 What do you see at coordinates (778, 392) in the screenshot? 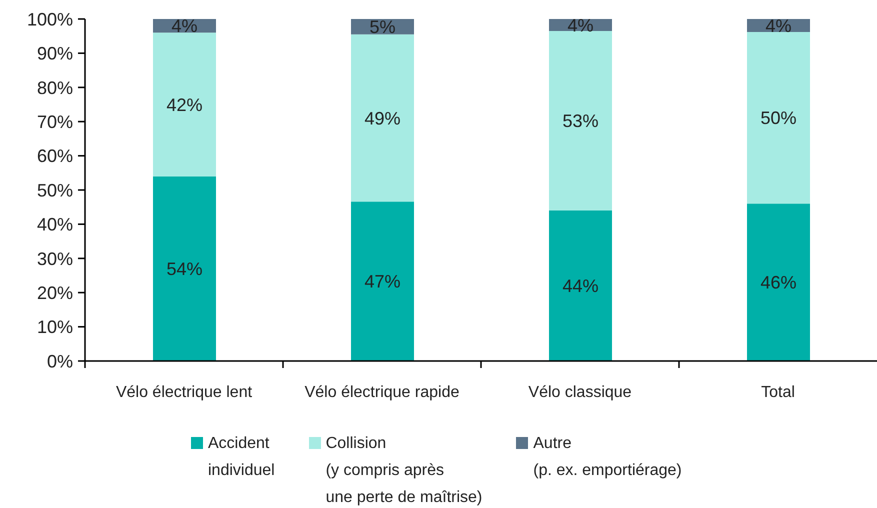
I see `x-tick-label: Total` at bounding box center [778, 392].